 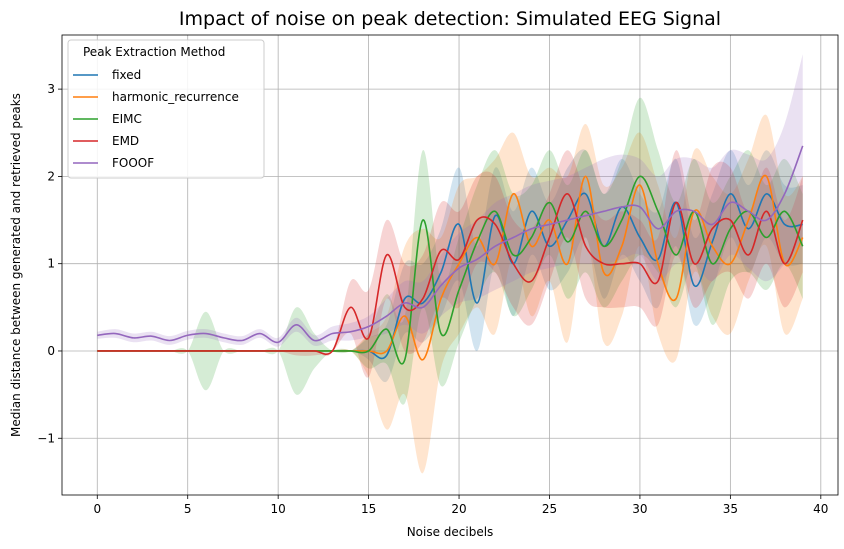 I want to click on x-axis-label: Noise decibels, so click(x=450, y=532).